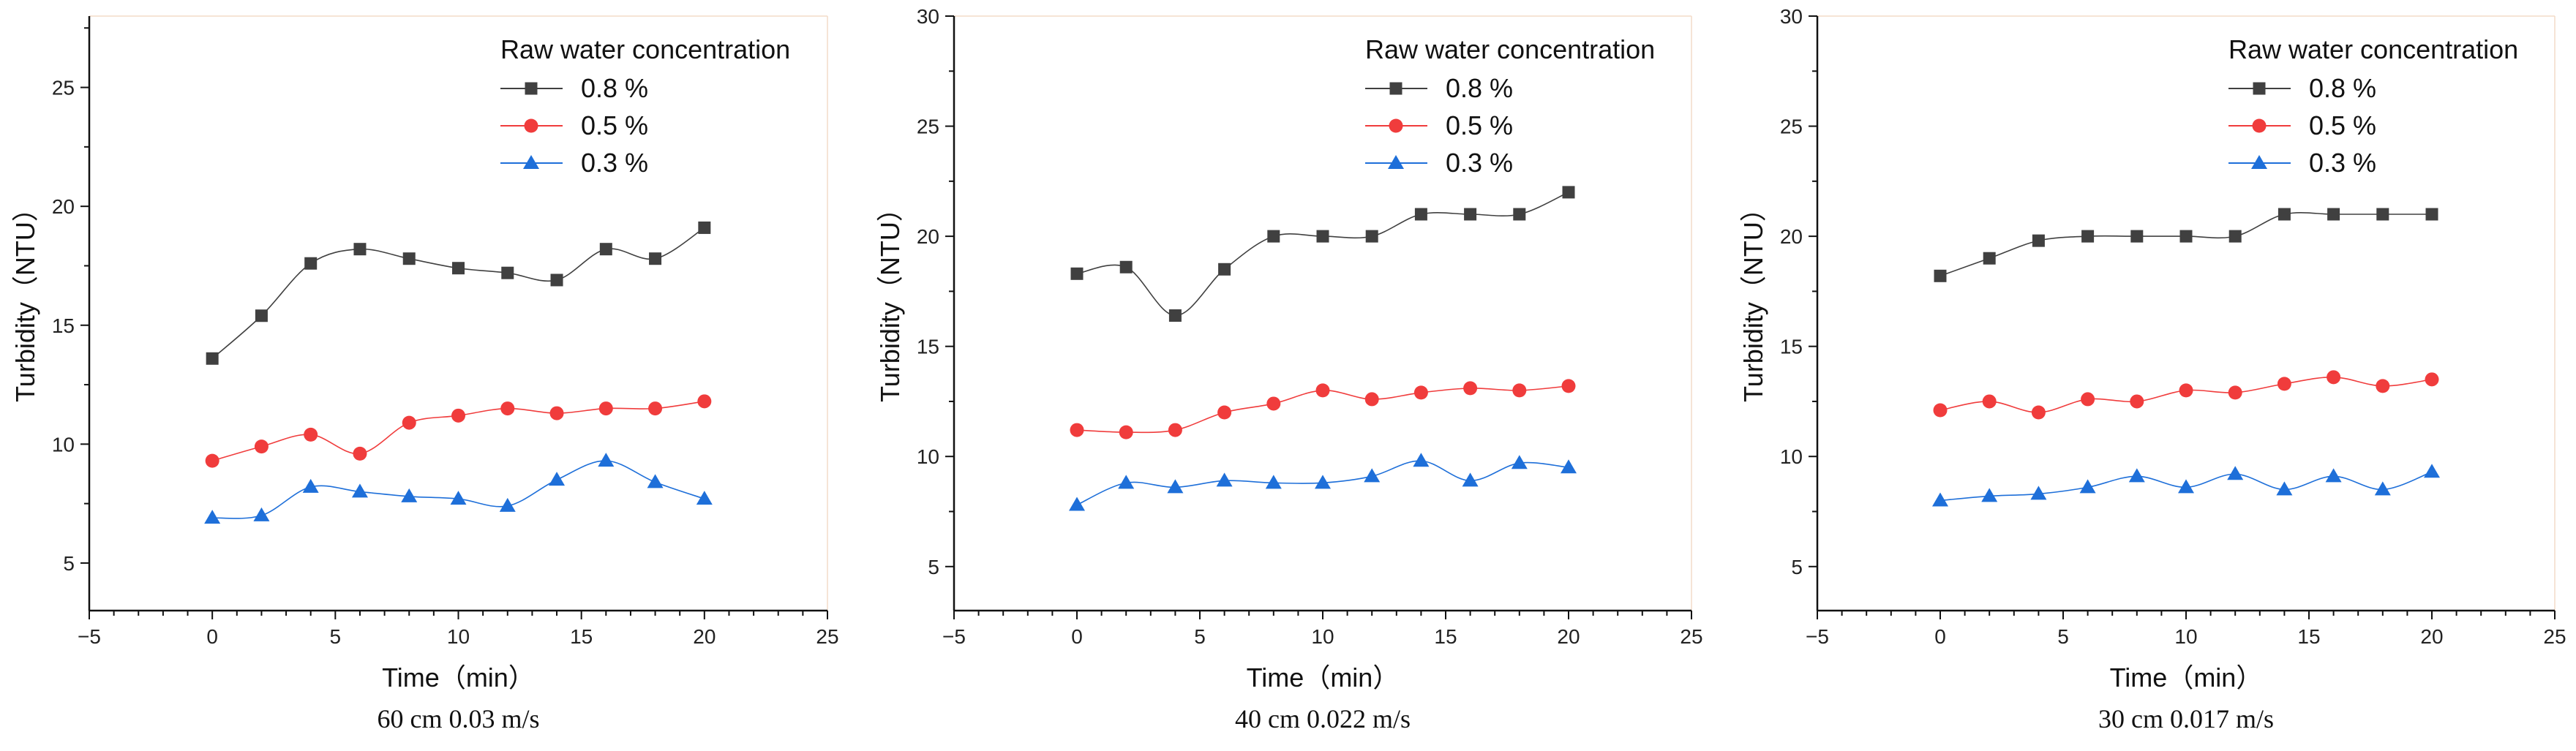  What do you see at coordinates (1323, 718) in the screenshot?
I see `chart-caption: 40 cm 0.022 m/s` at bounding box center [1323, 718].